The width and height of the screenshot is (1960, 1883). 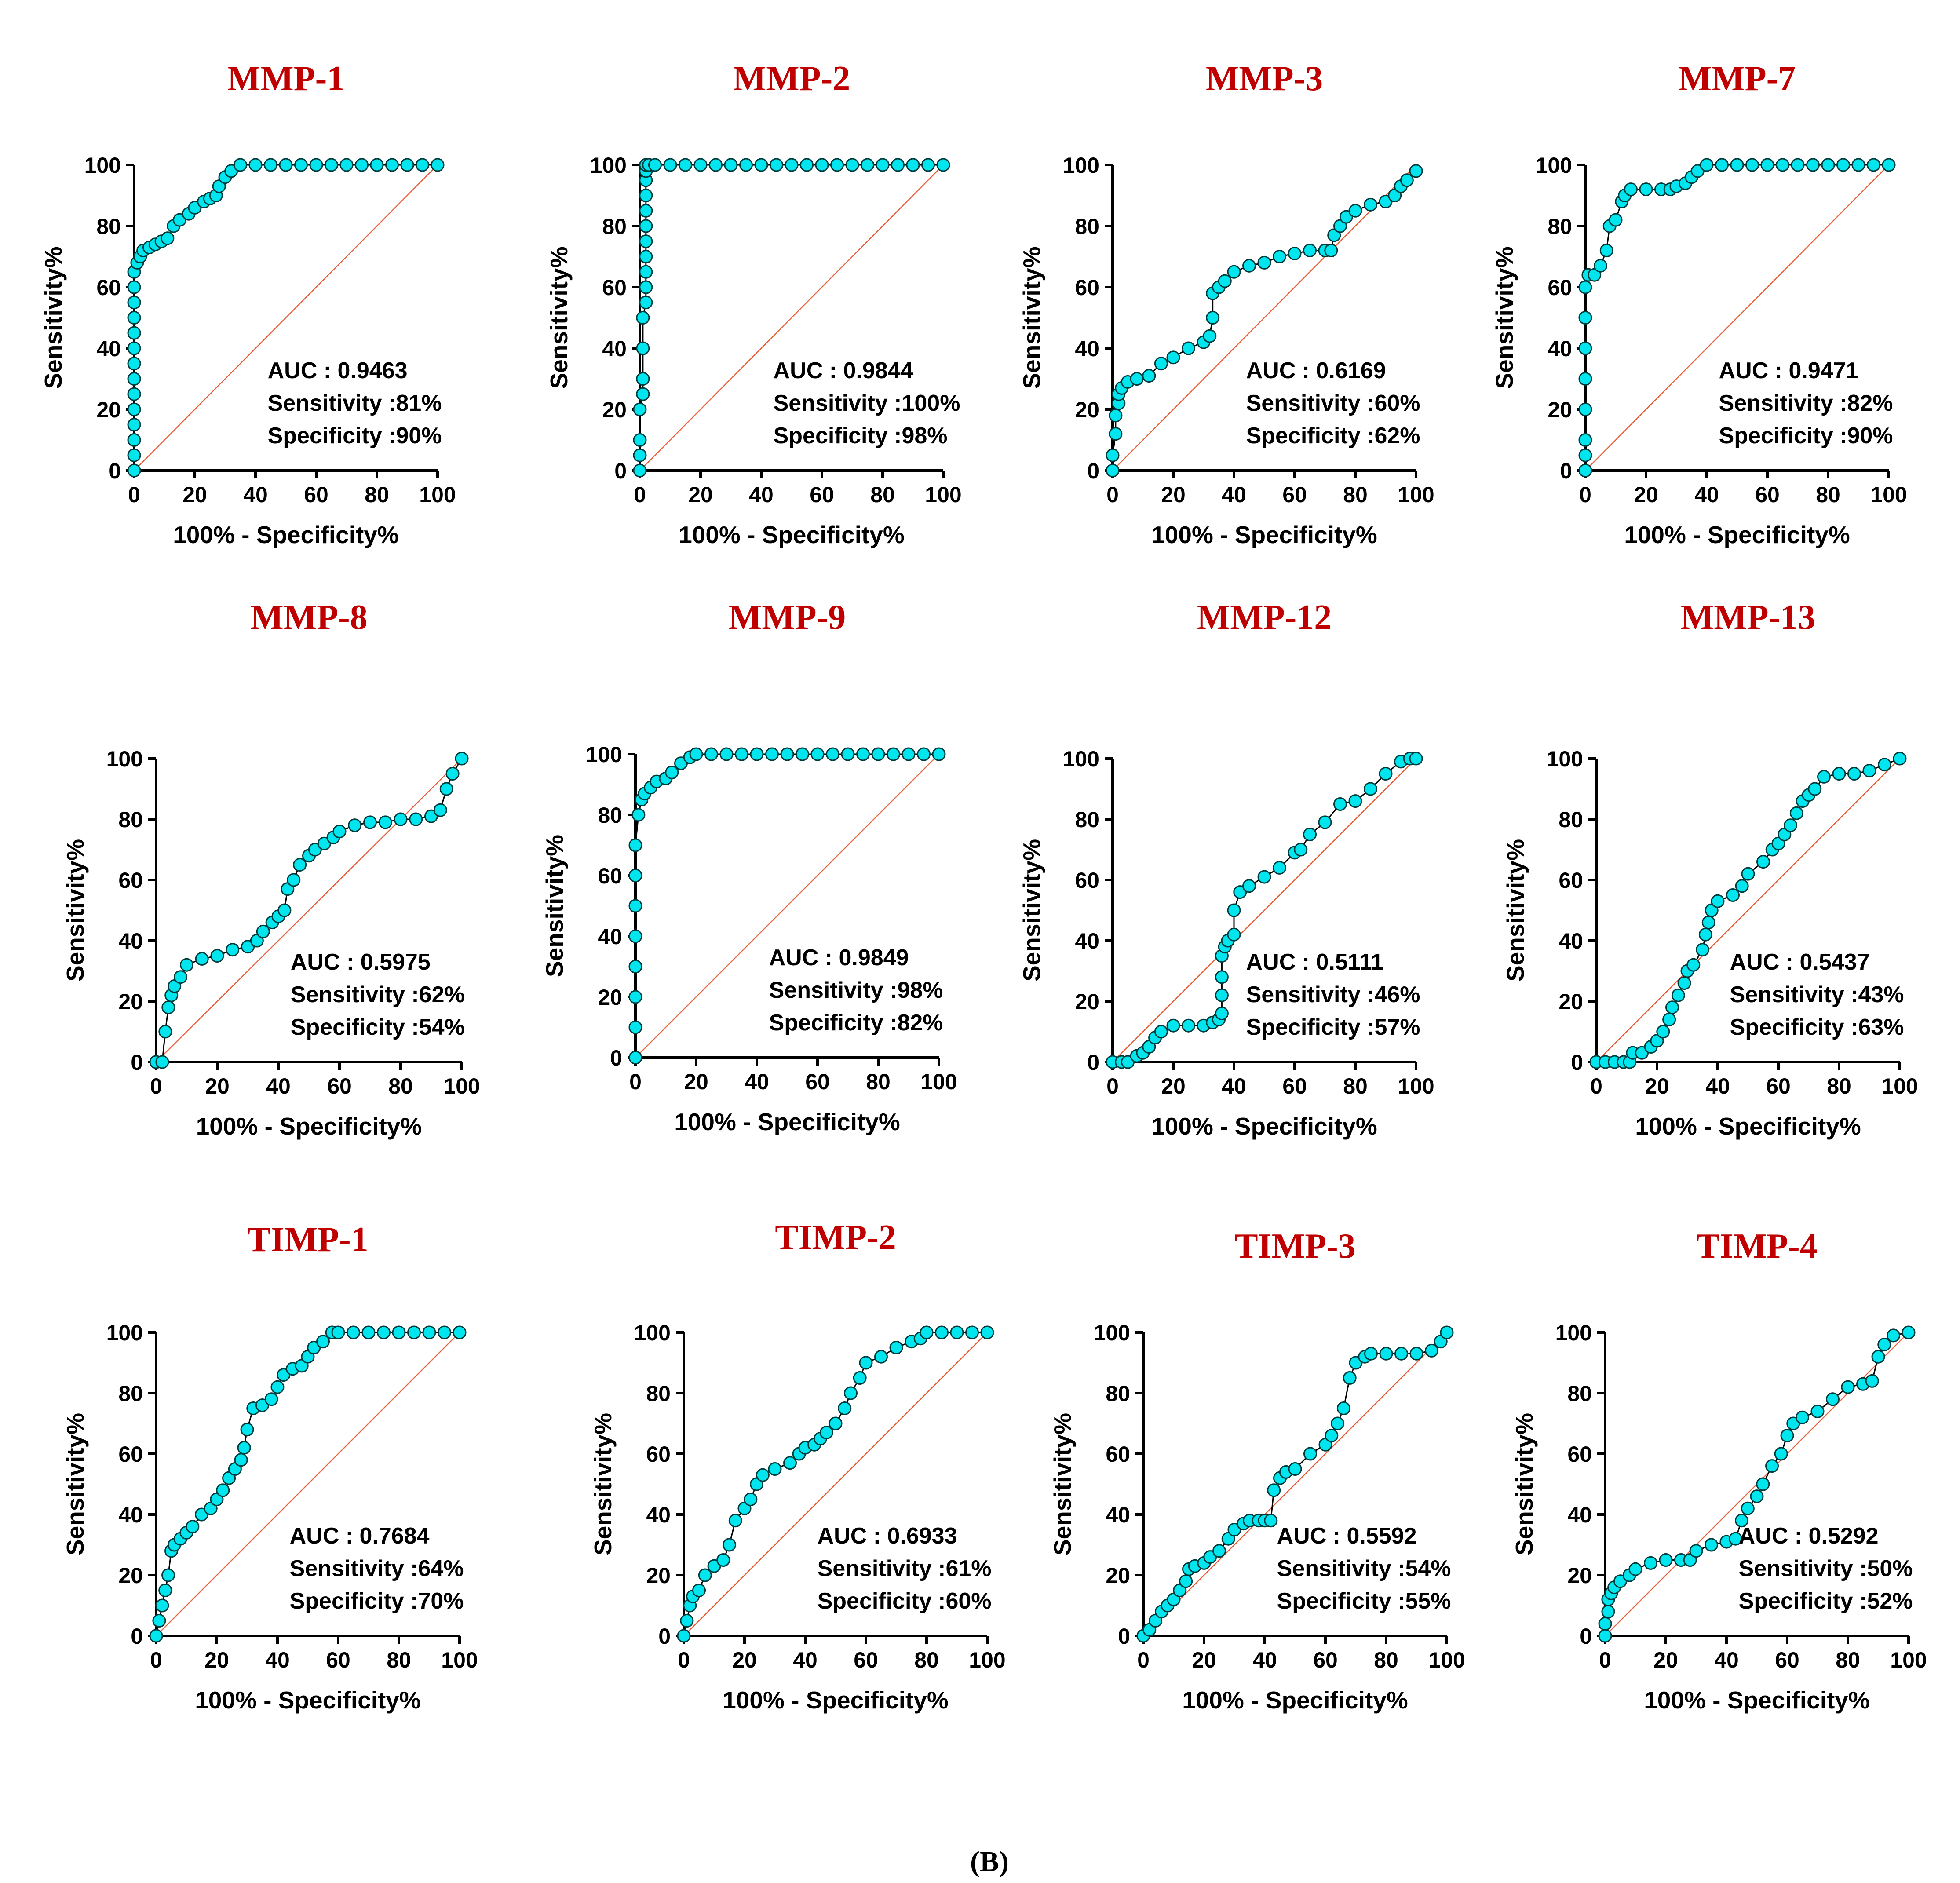 I want to click on panel-title: MMP-1, so click(x=286, y=78).